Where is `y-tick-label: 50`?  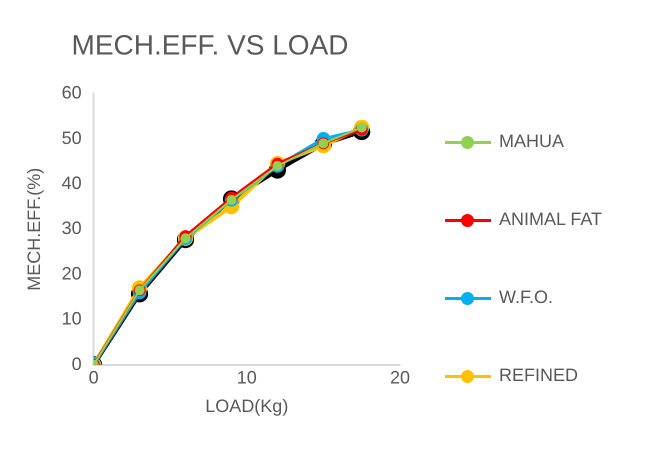
y-tick-label: 50 is located at coordinates (72, 138).